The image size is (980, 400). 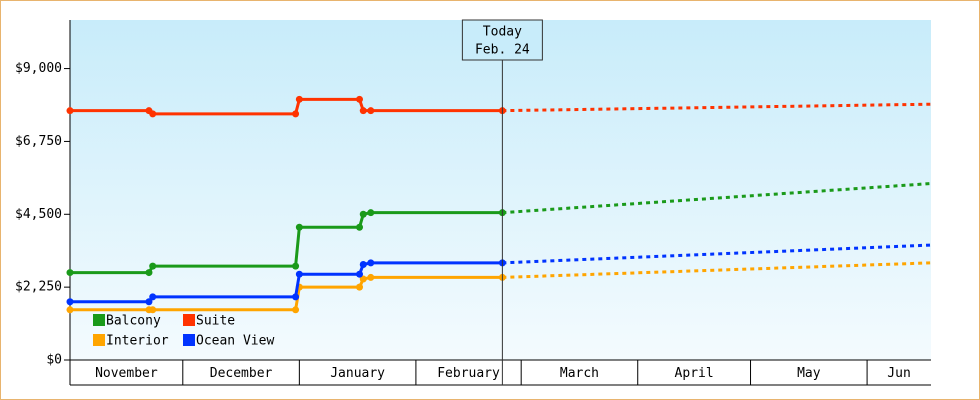 What do you see at coordinates (215, 321) in the screenshot?
I see `legend-label: Suite` at bounding box center [215, 321].